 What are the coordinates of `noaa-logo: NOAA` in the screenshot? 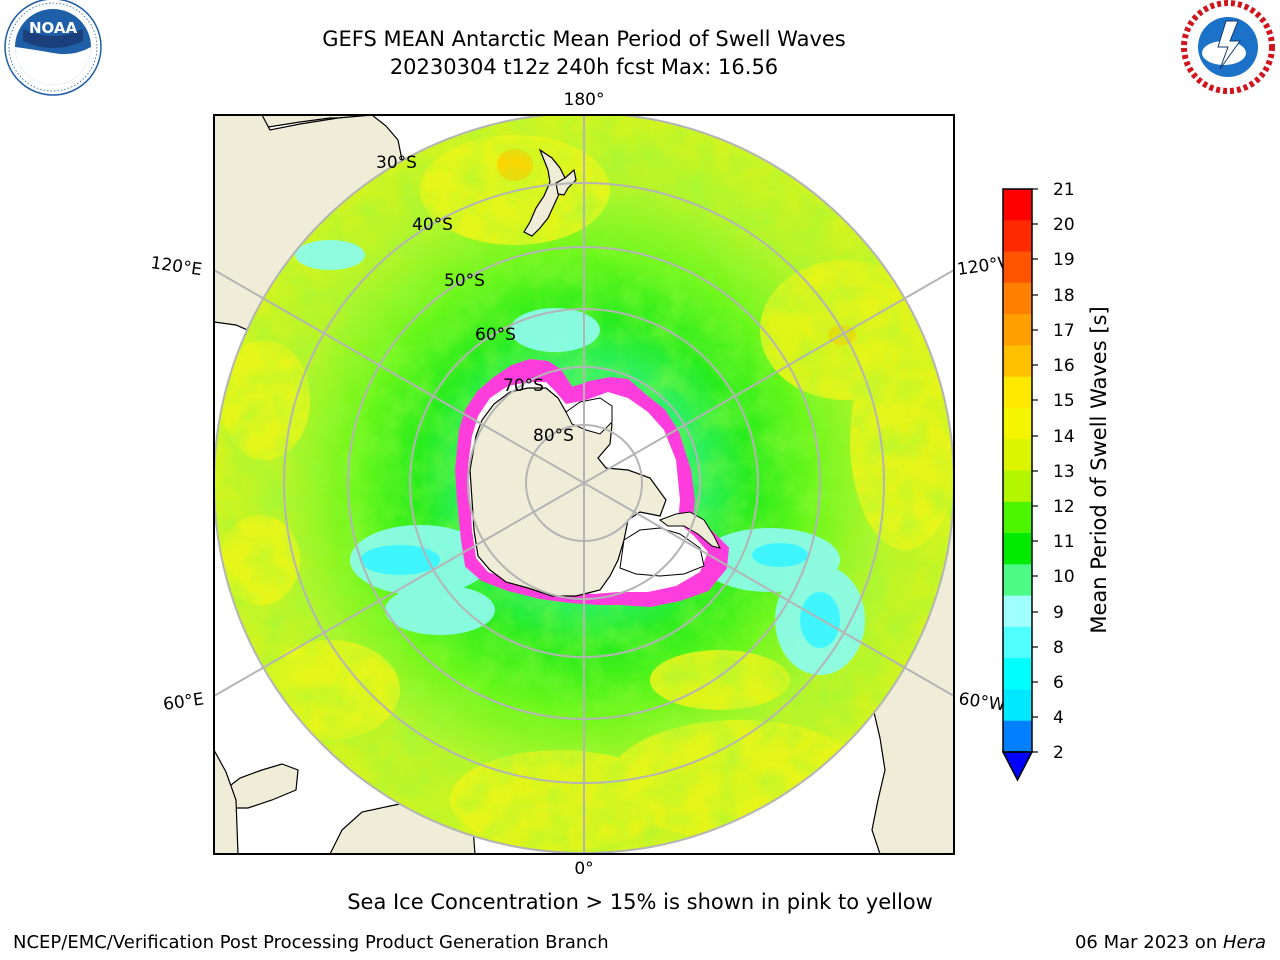 It's located at (53, 48).